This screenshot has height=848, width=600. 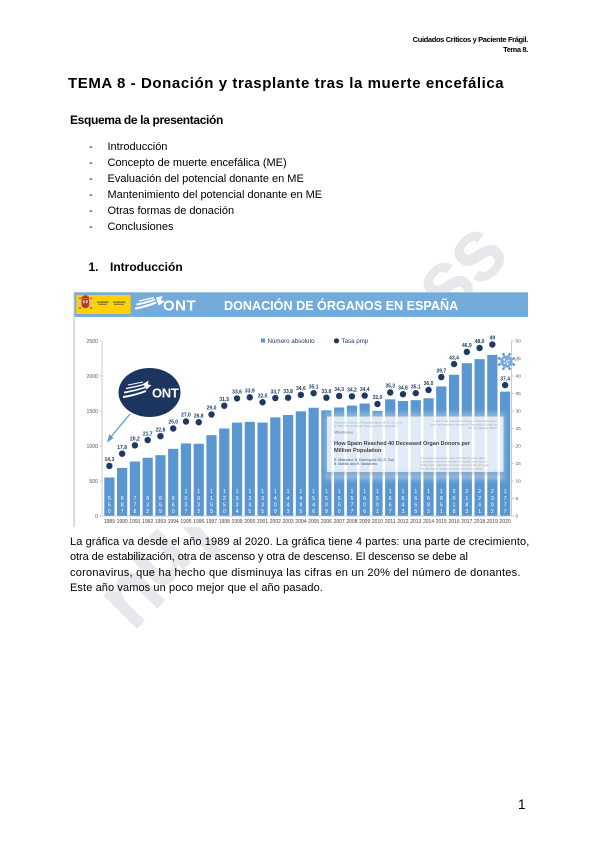 I want to click on svg-text: 31,5, so click(x=224, y=400).